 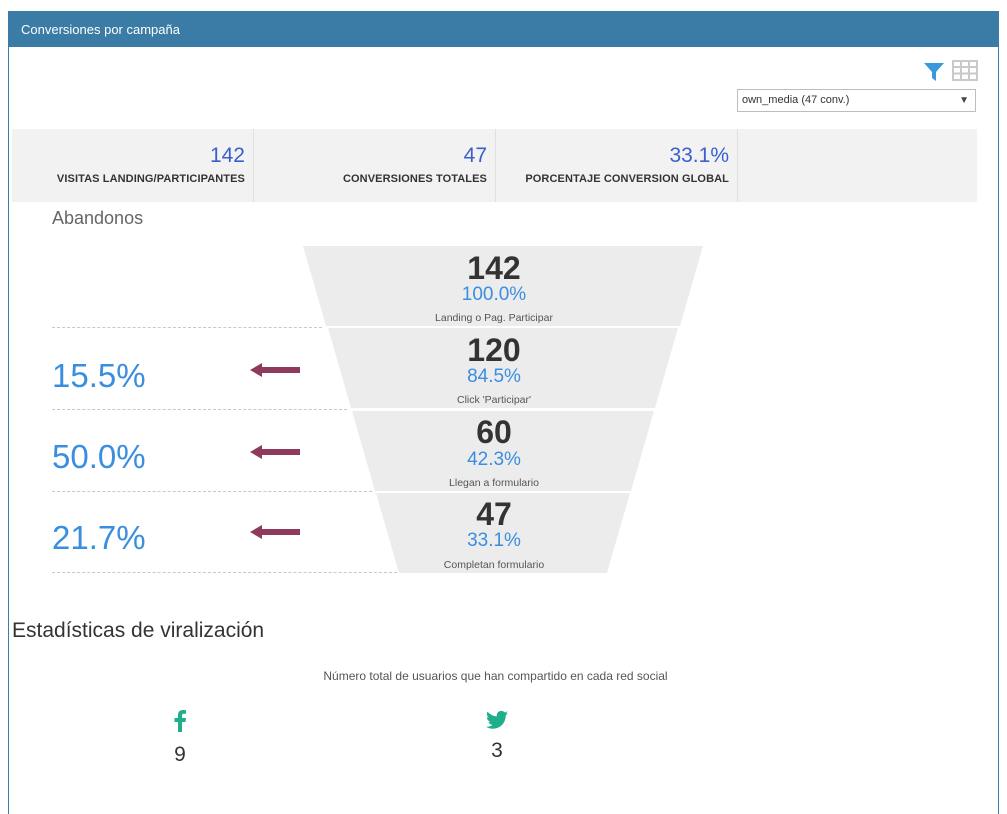 What do you see at coordinates (180, 721) in the screenshot?
I see `facebook-icon` at bounding box center [180, 721].